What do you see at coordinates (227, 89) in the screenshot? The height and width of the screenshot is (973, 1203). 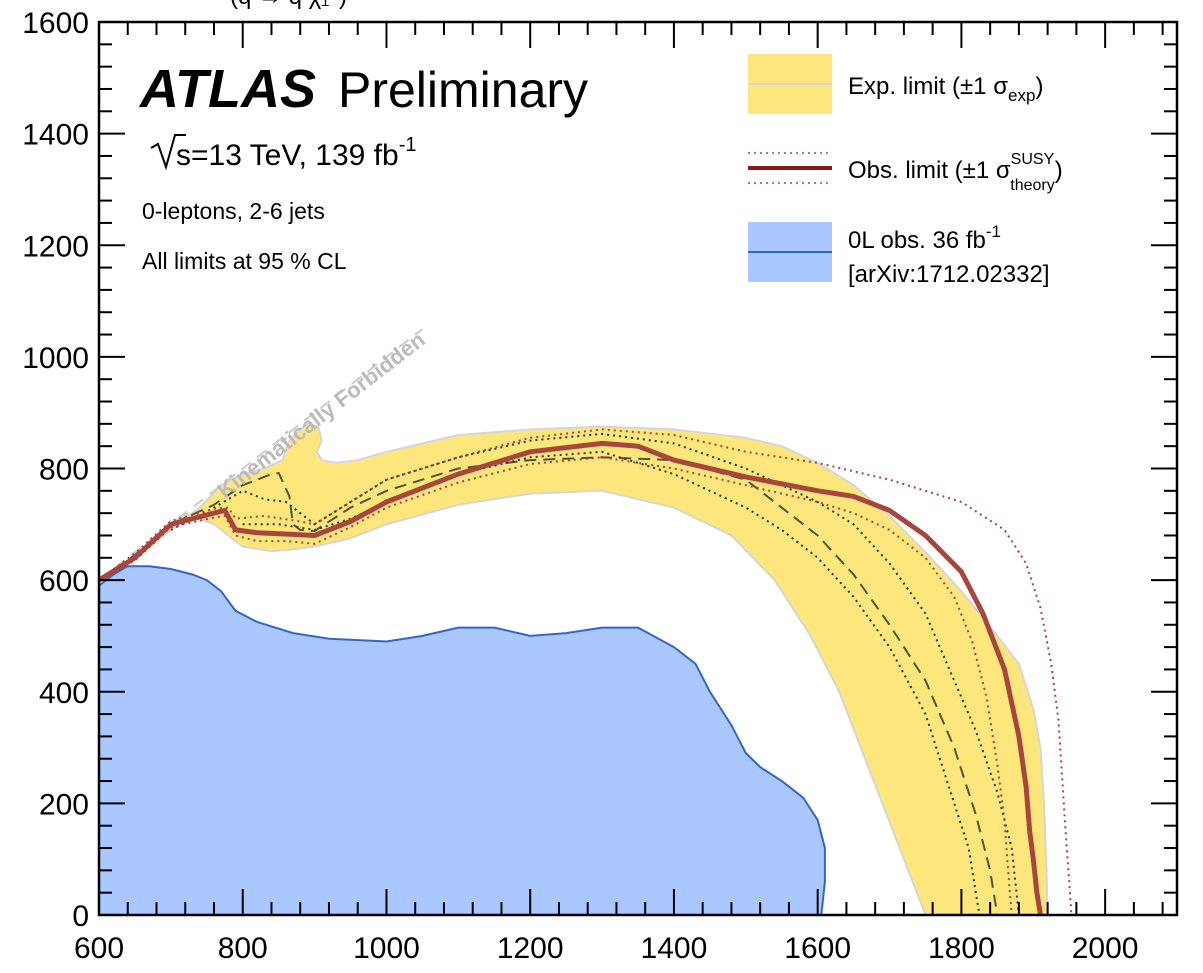 I see `atlas-label: ATLAS` at bounding box center [227, 89].